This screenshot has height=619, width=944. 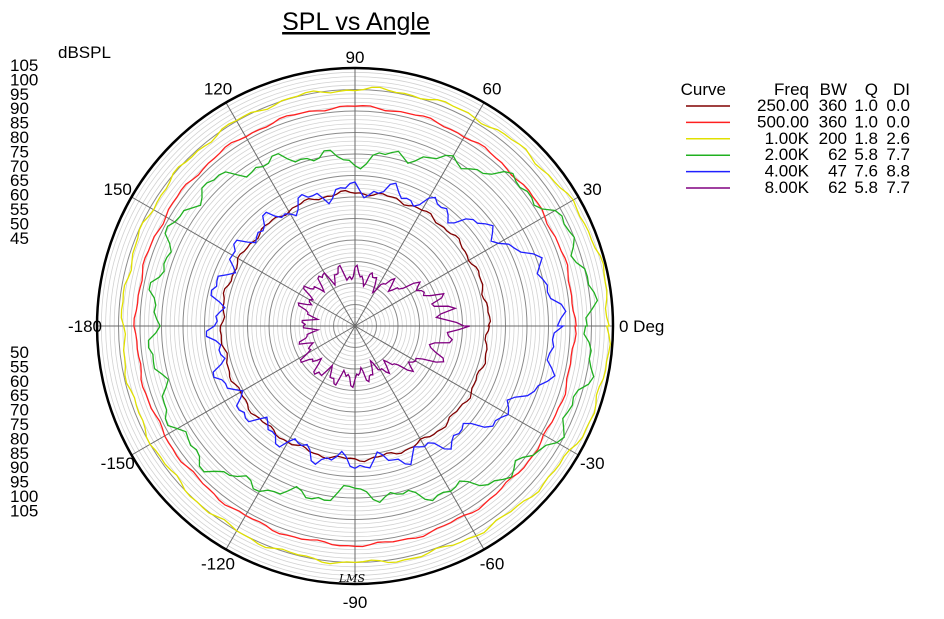 I want to click on angle-tick-label: -90, so click(x=355, y=602).